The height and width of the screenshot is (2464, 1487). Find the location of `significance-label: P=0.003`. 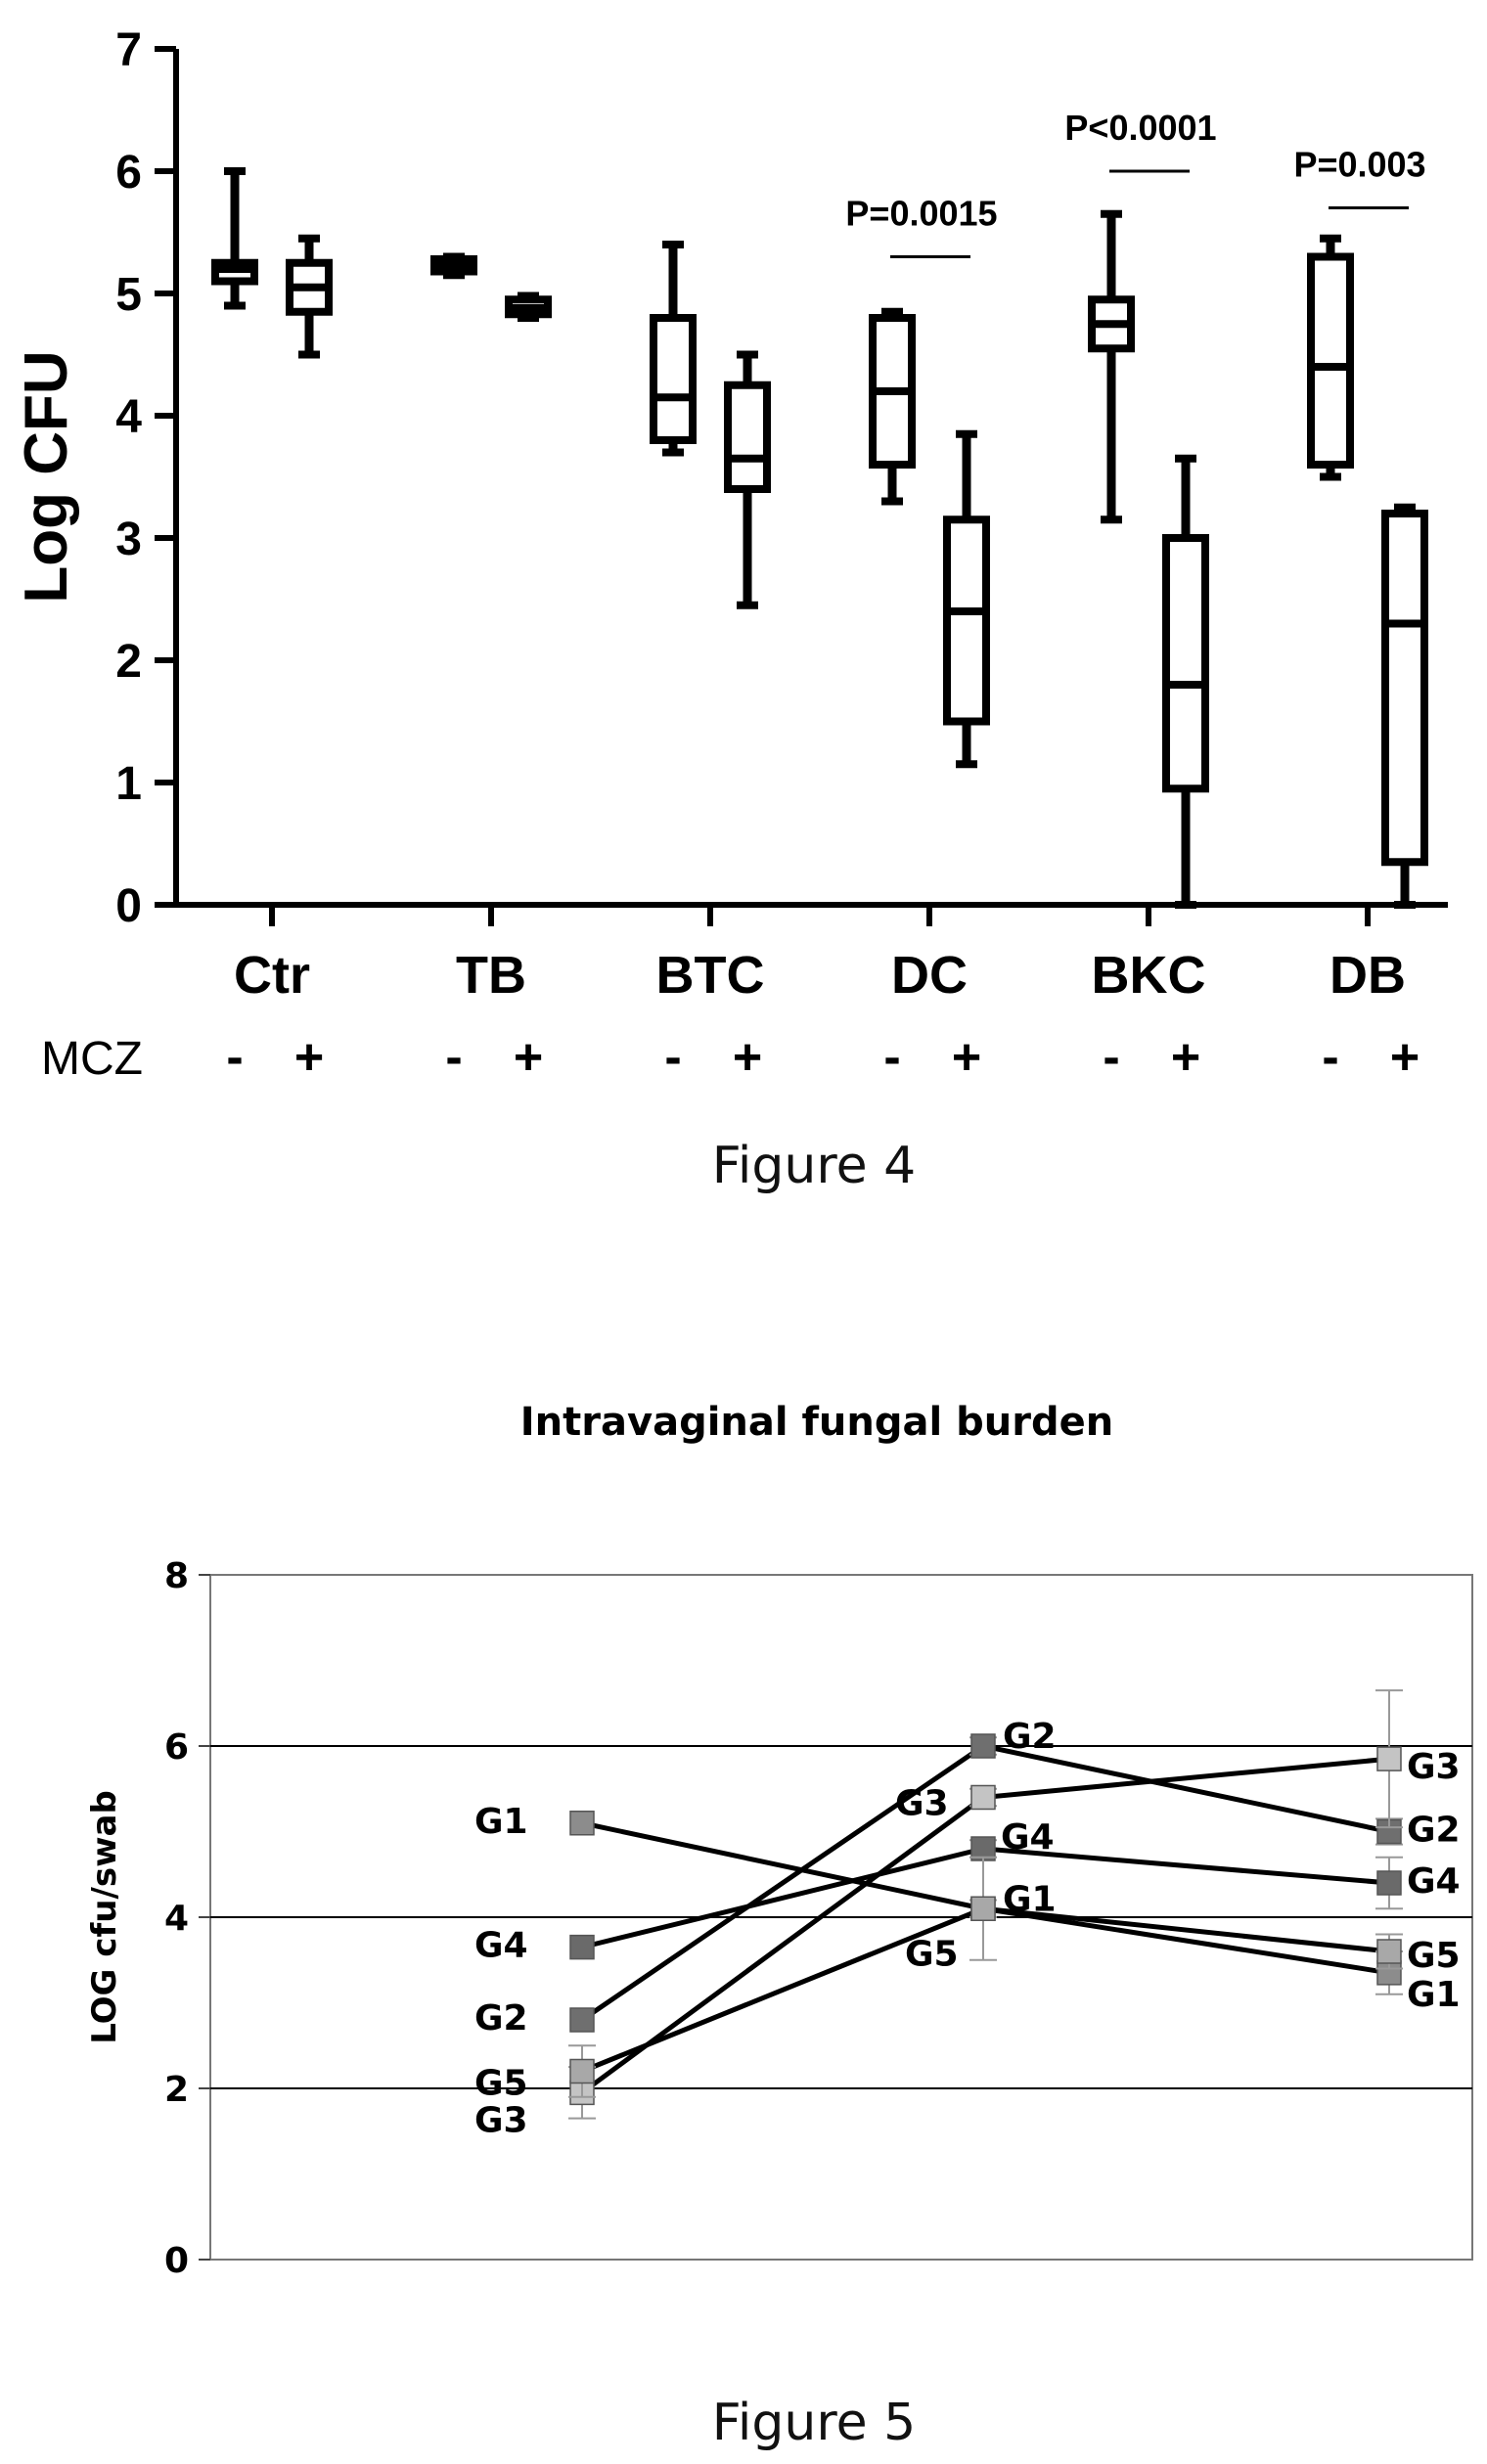

significance-label: P=0.003 is located at coordinates (1359, 165).